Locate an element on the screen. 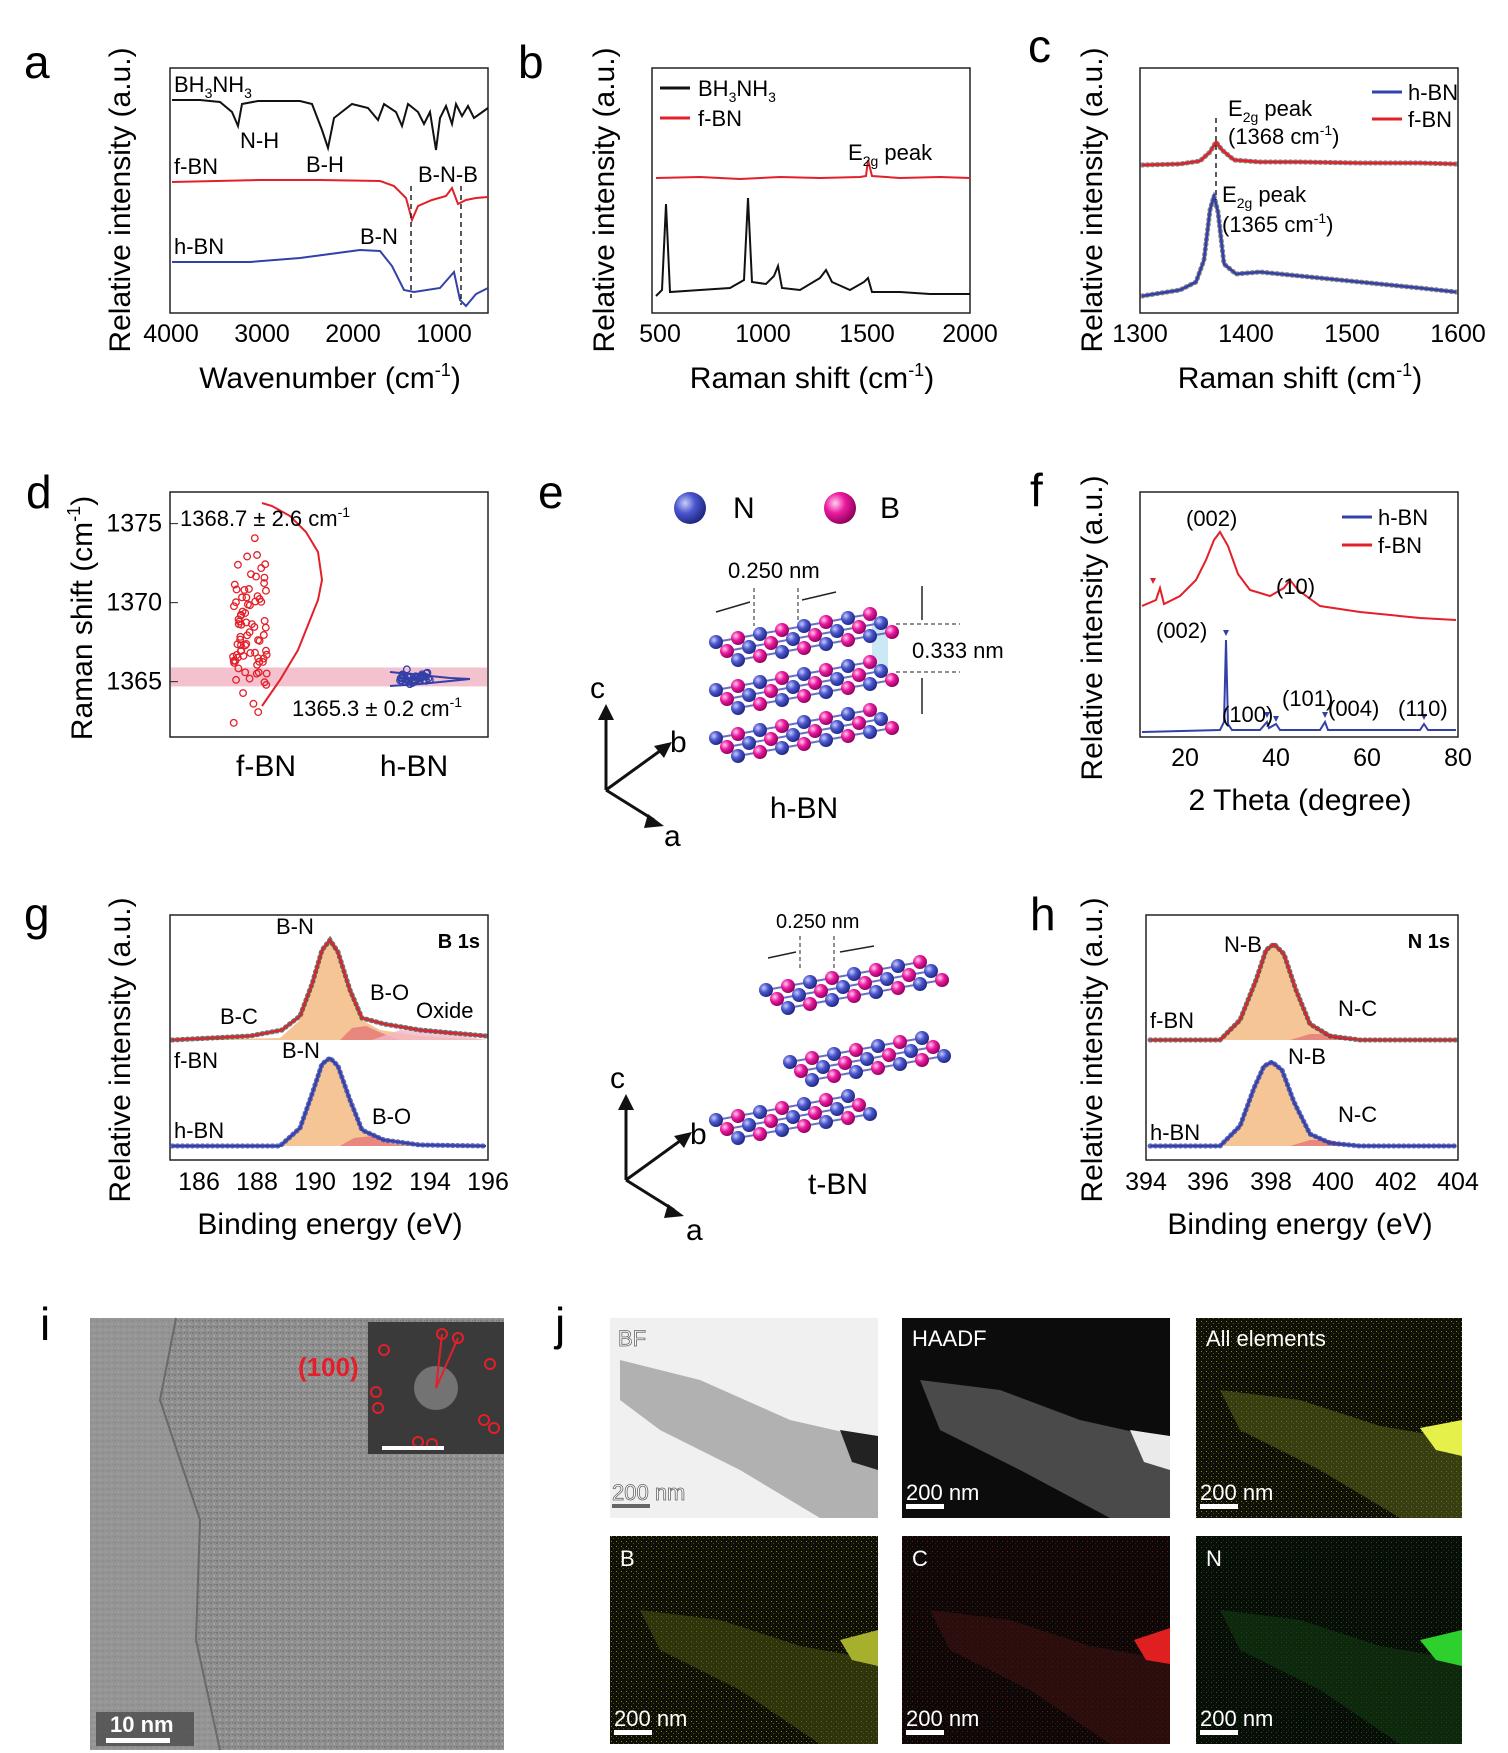 The height and width of the screenshot is (1753, 1508). y-axis-label-f: Relative intensity (a.u.) is located at coordinates (1092, 627).